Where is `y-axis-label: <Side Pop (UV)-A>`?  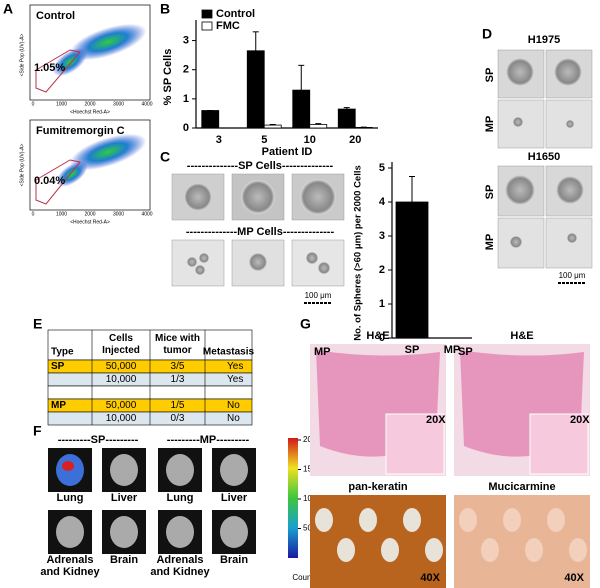 y-axis-label: <Side Pop (UV)-A> is located at coordinates (22, 55).